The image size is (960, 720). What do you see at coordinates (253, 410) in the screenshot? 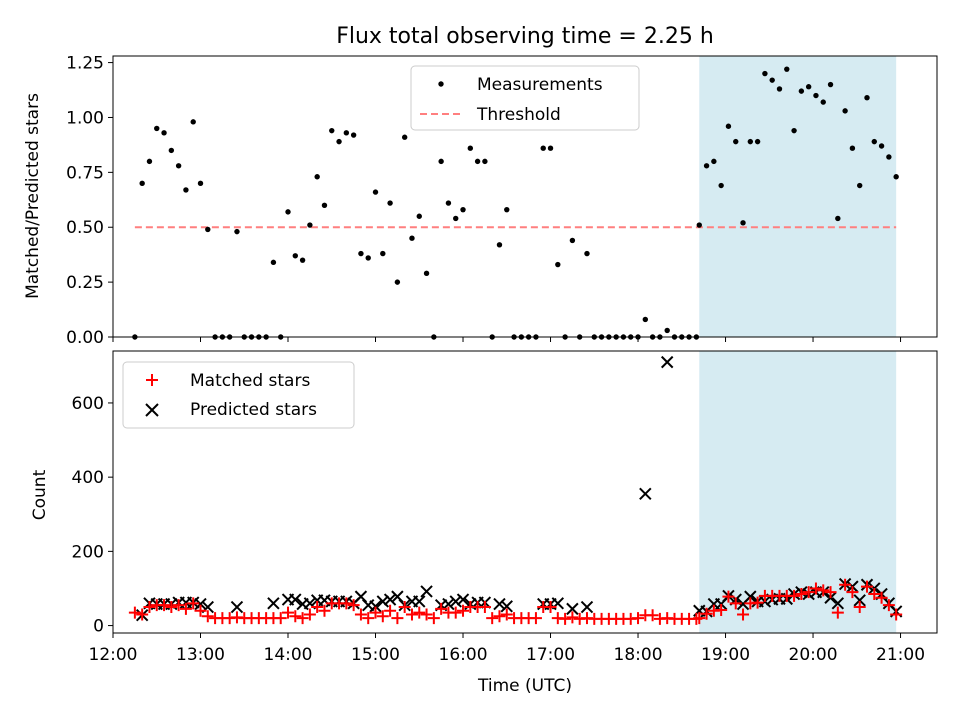
I see `legend-predicted-label: Predicted stars` at bounding box center [253, 410].